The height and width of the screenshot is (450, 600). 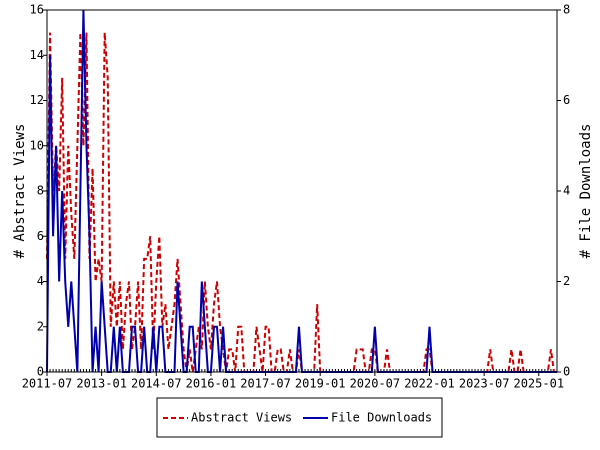 What do you see at coordinates (20, 191) in the screenshot?
I see `y-axis-title: # Abstract Views` at bounding box center [20, 191].